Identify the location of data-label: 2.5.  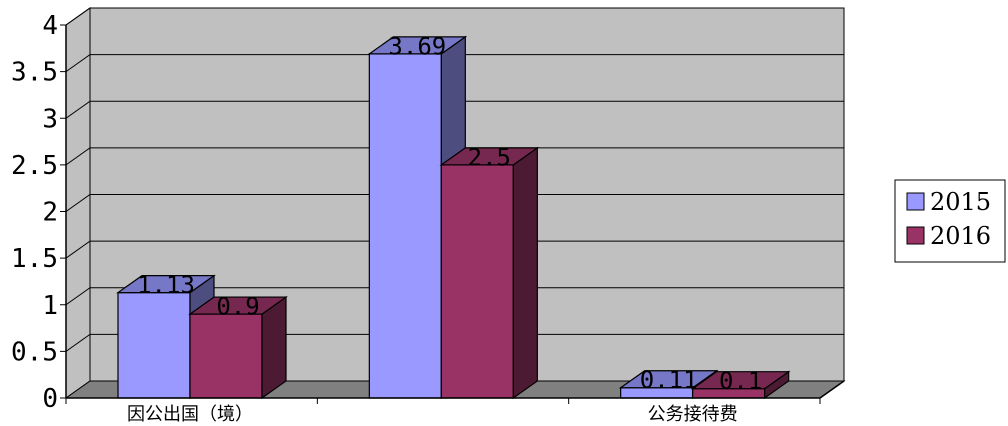
(489, 157).